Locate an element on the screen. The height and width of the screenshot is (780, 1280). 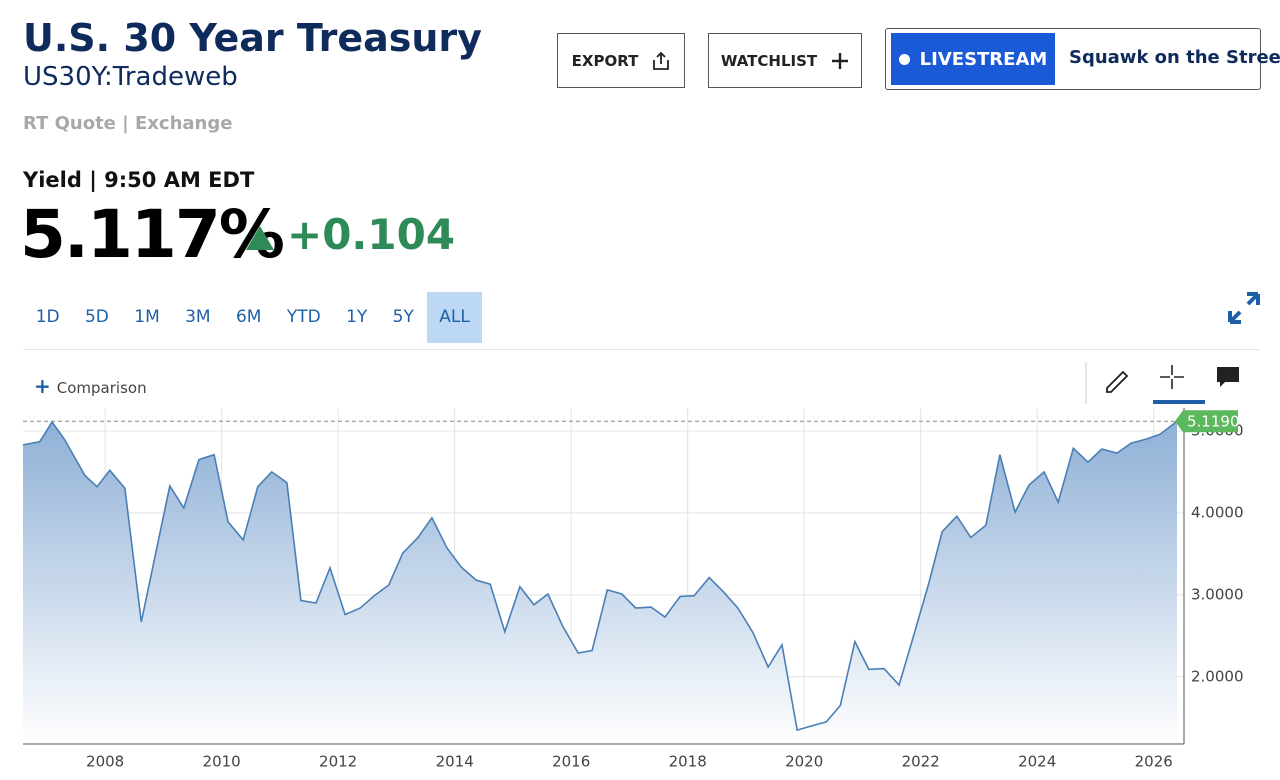
range-button: YTD is located at coordinates (303, 317).